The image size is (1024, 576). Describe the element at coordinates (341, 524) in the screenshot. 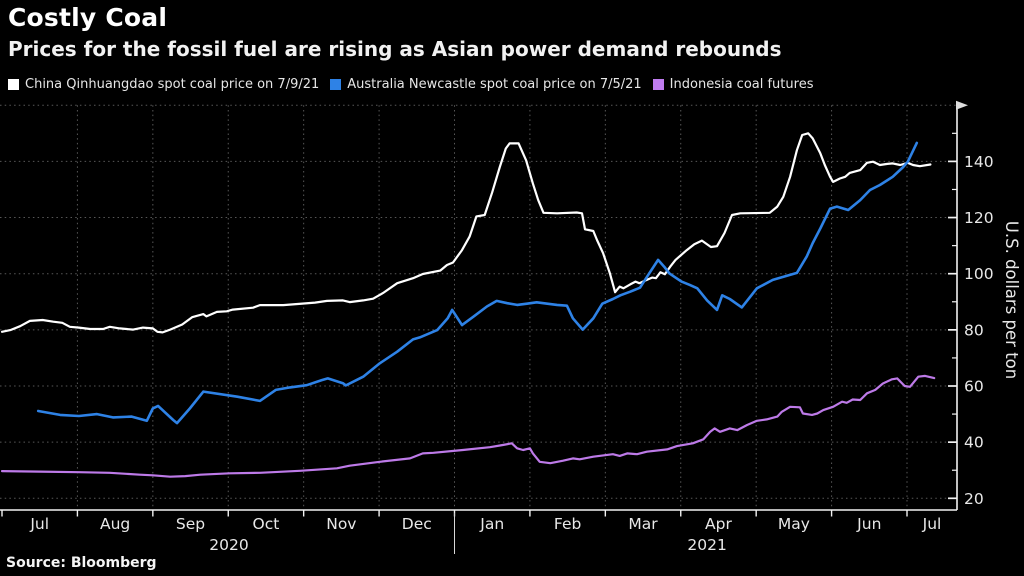

I see `svg-text: Nov` at that location.